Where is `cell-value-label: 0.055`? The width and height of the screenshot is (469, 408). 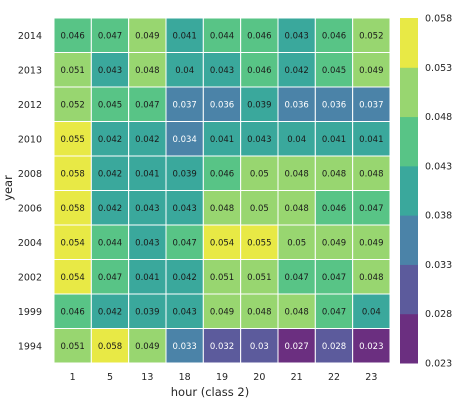 cell-value-label: 0.055 is located at coordinates (72, 140).